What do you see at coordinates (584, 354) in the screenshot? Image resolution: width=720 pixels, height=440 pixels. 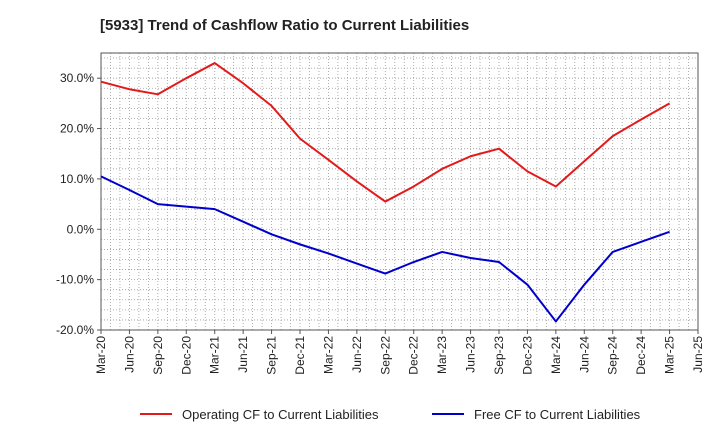 I see `x-tick-label: Jun-24` at bounding box center [584, 354].